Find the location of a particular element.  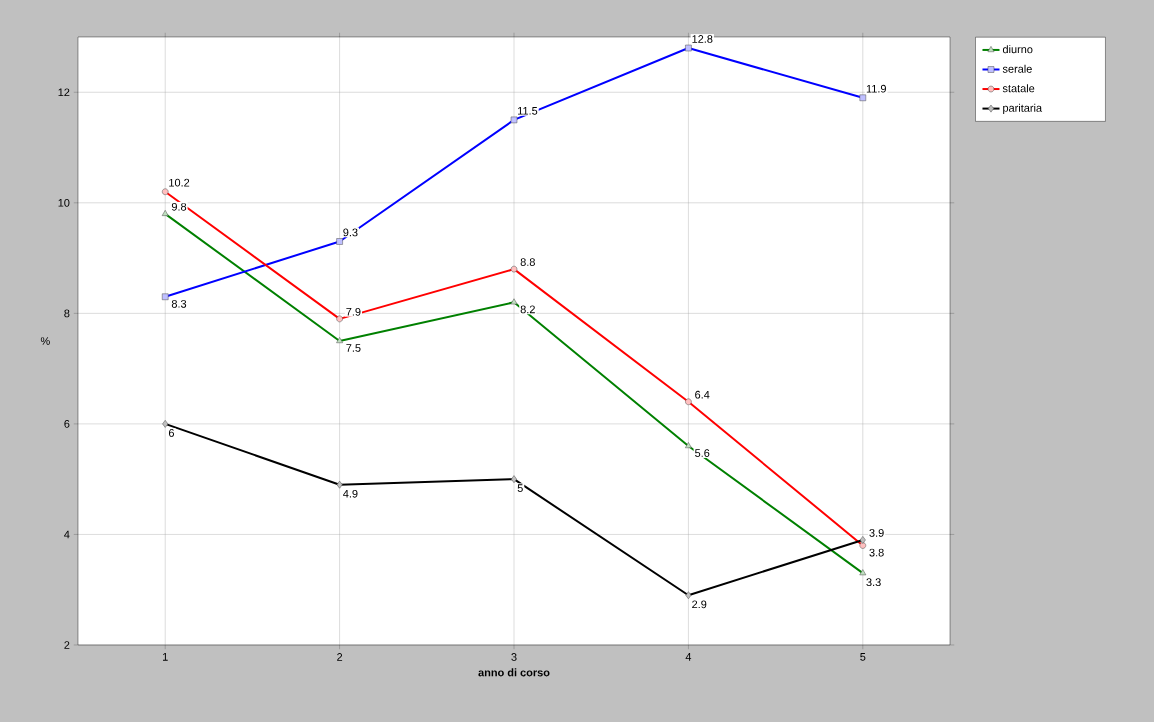

data-label: 3.9 is located at coordinates (876, 533).